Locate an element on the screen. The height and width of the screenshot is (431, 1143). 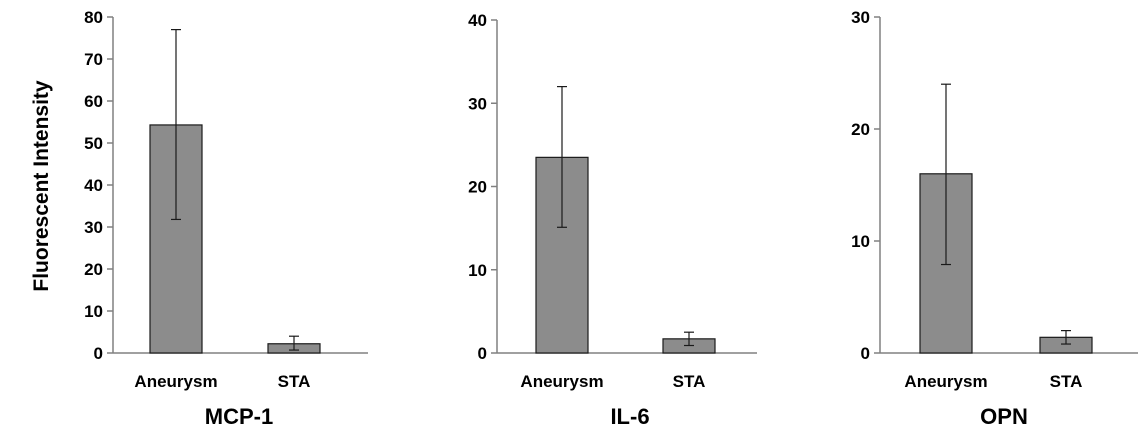
y-tick-label: 70 is located at coordinates (93, 59).